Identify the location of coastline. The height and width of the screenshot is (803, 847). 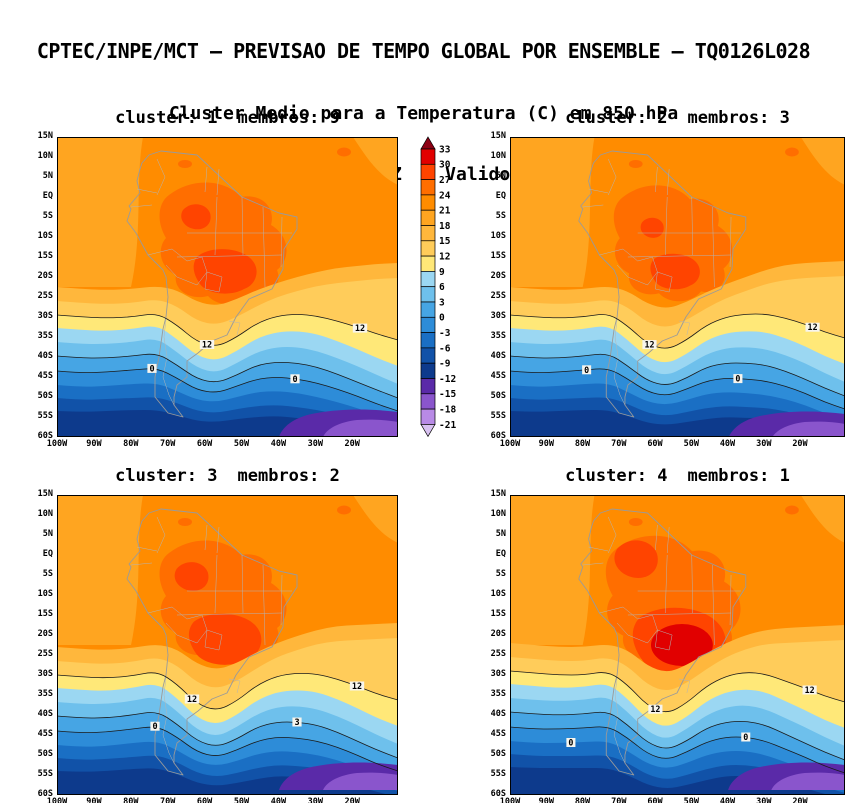
(212, 284).